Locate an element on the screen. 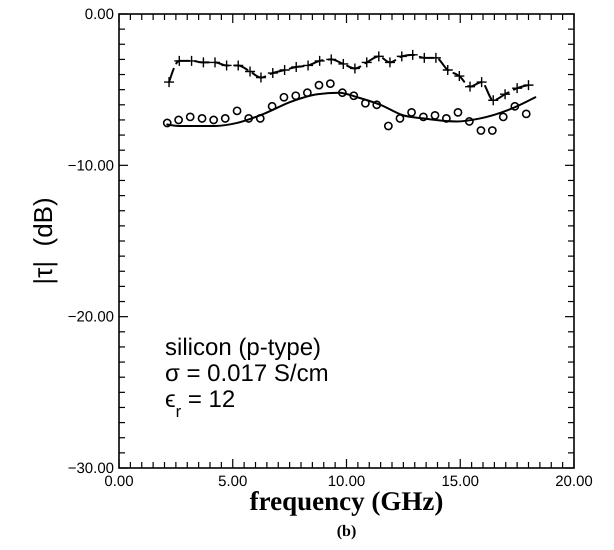 The image size is (614, 550). annotation: ϵ$_{r}$ = 12 is located at coordinates (200, 403).